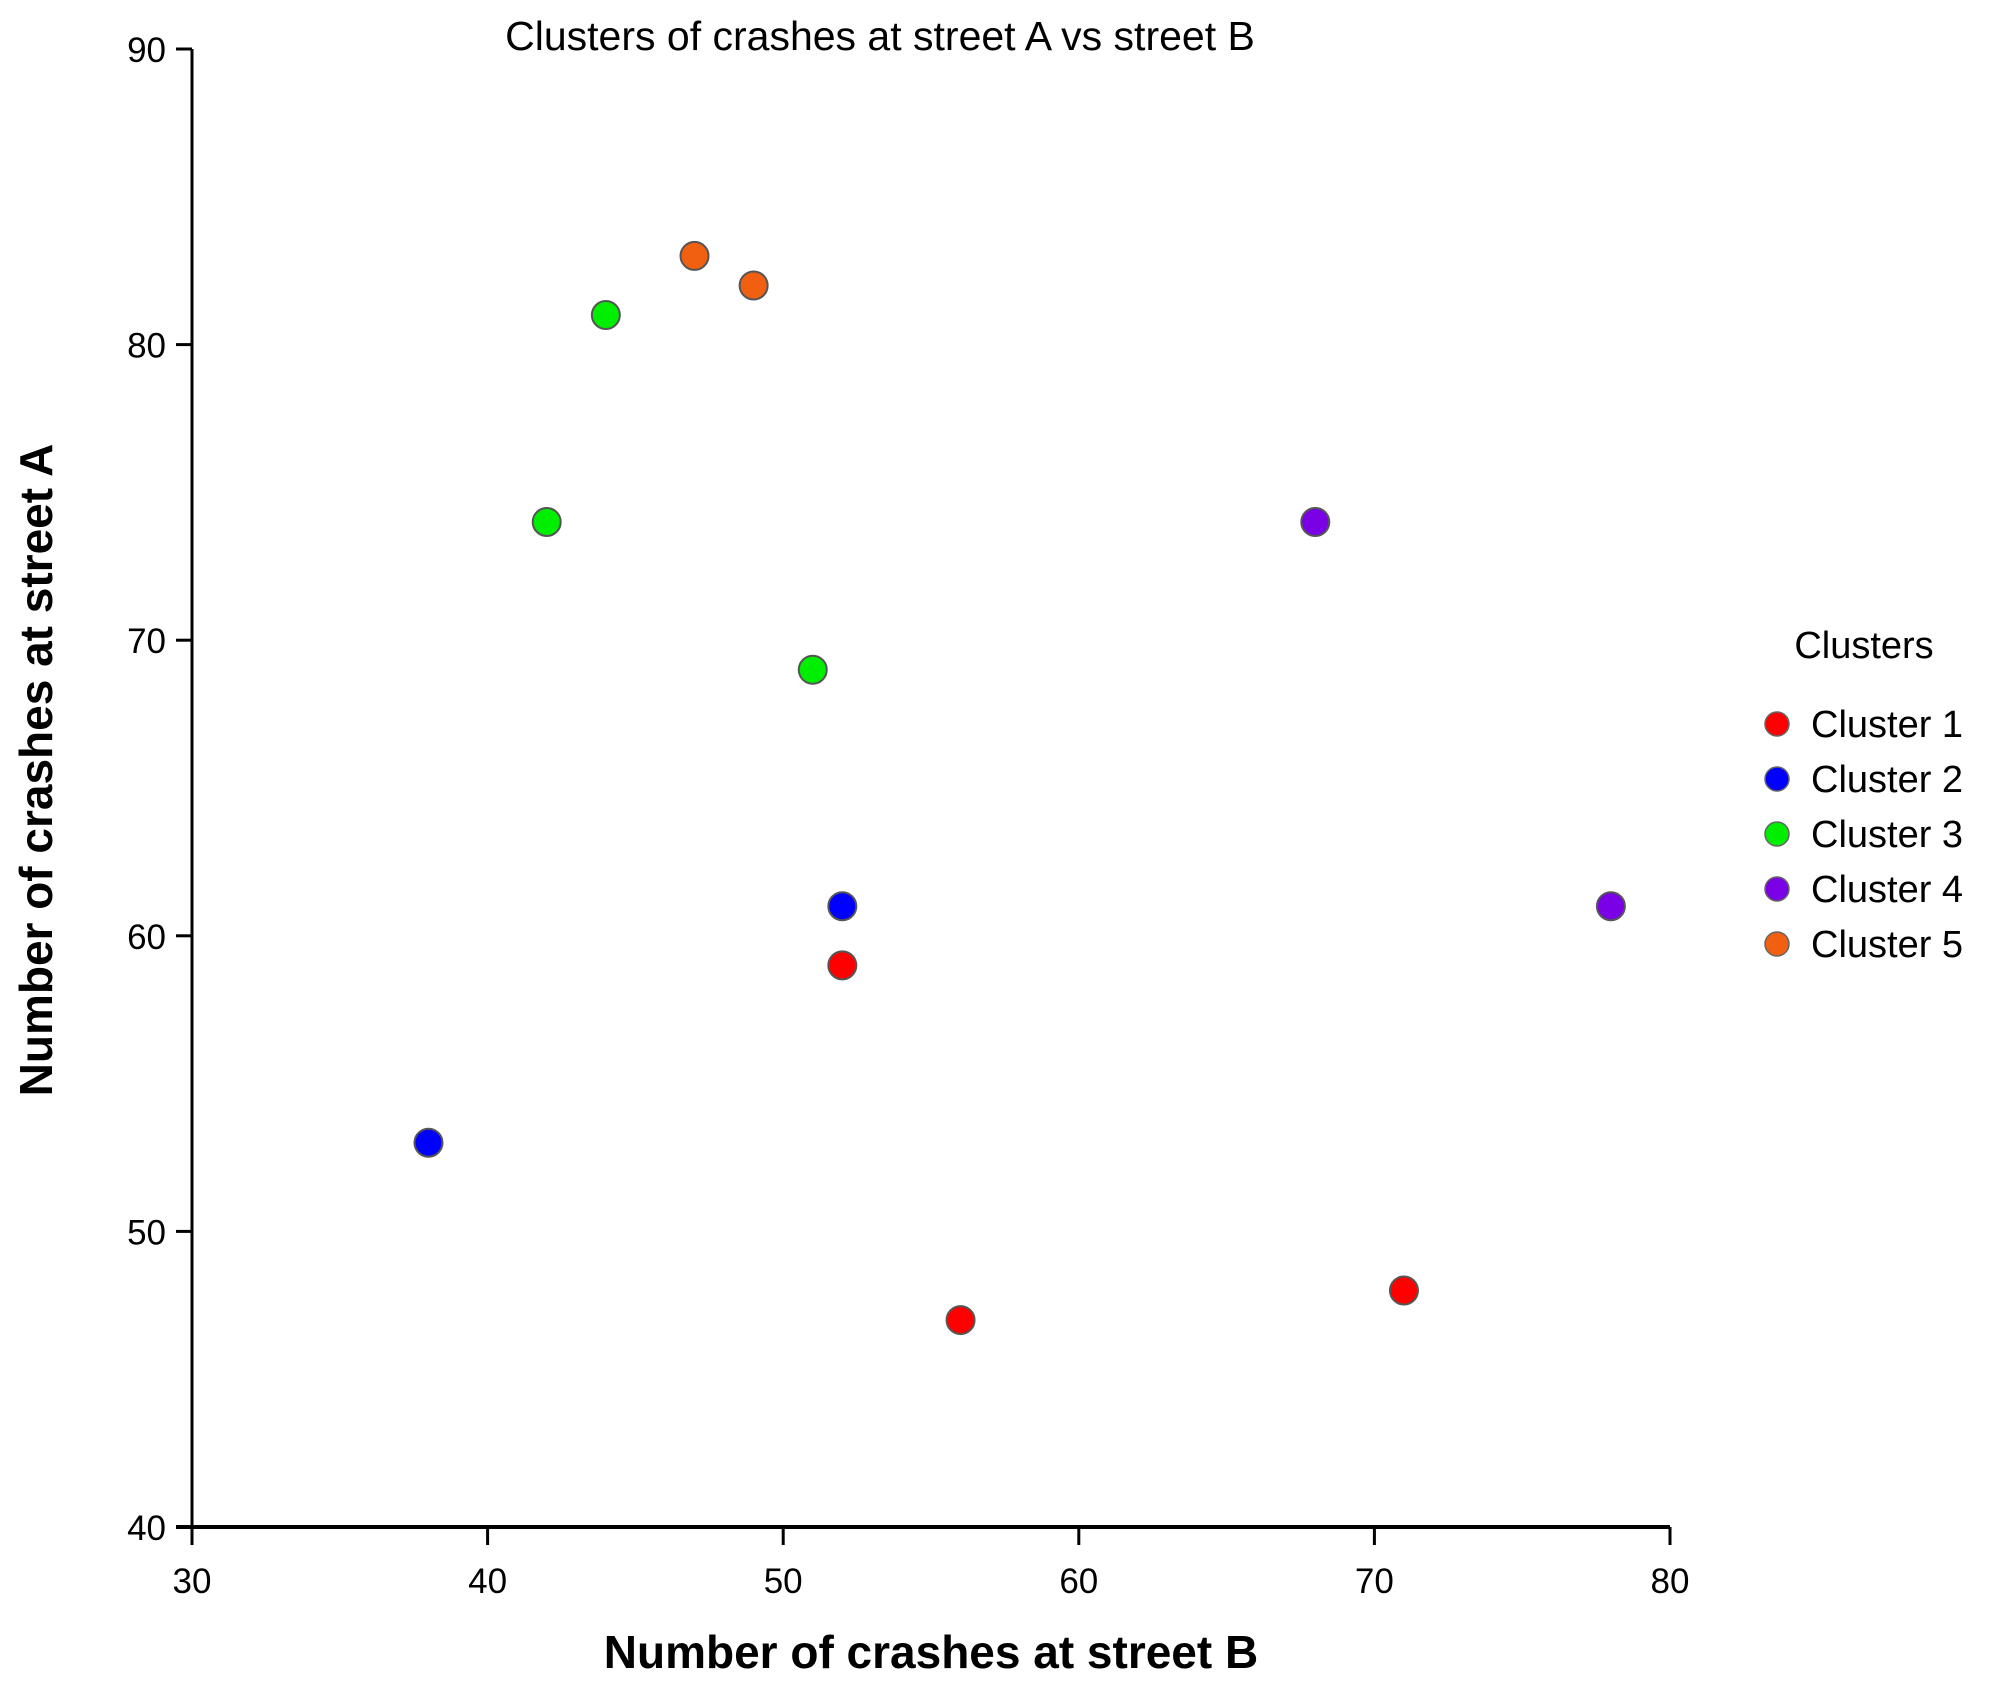 The image size is (2000, 1691). What do you see at coordinates (1863, 646) in the screenshot?
I see `legend-title: Clusters` at bounding box center [1863, 646].